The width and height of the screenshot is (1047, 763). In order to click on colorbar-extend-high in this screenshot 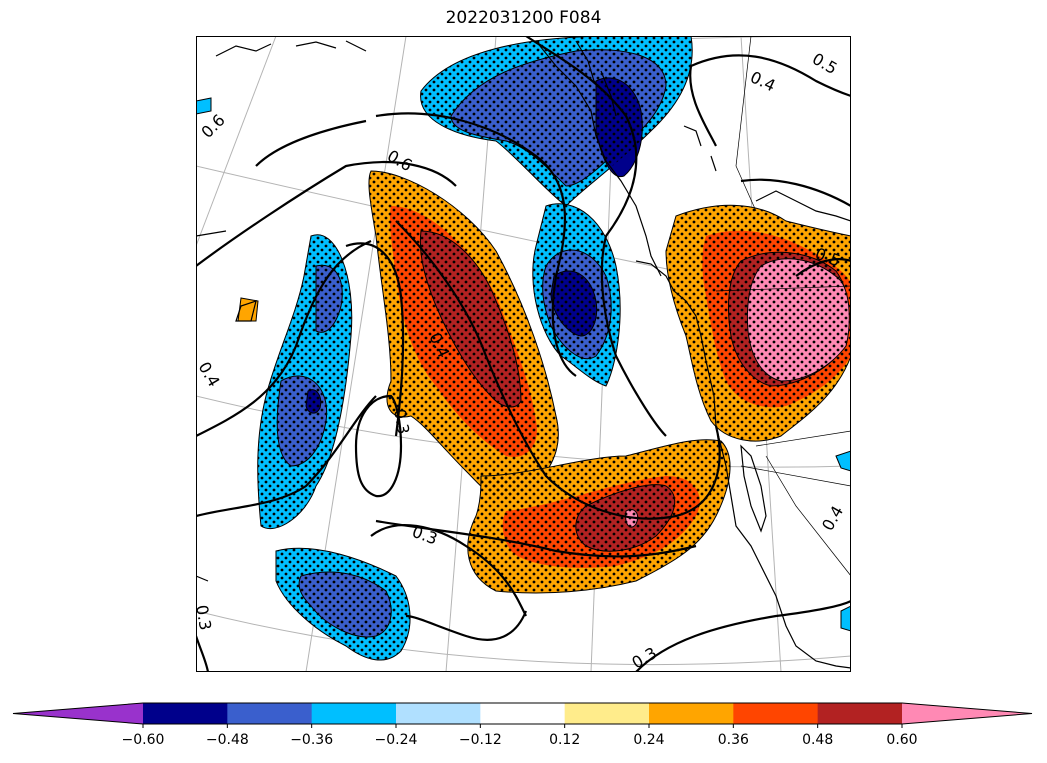, I will do `click(967, 713)`.